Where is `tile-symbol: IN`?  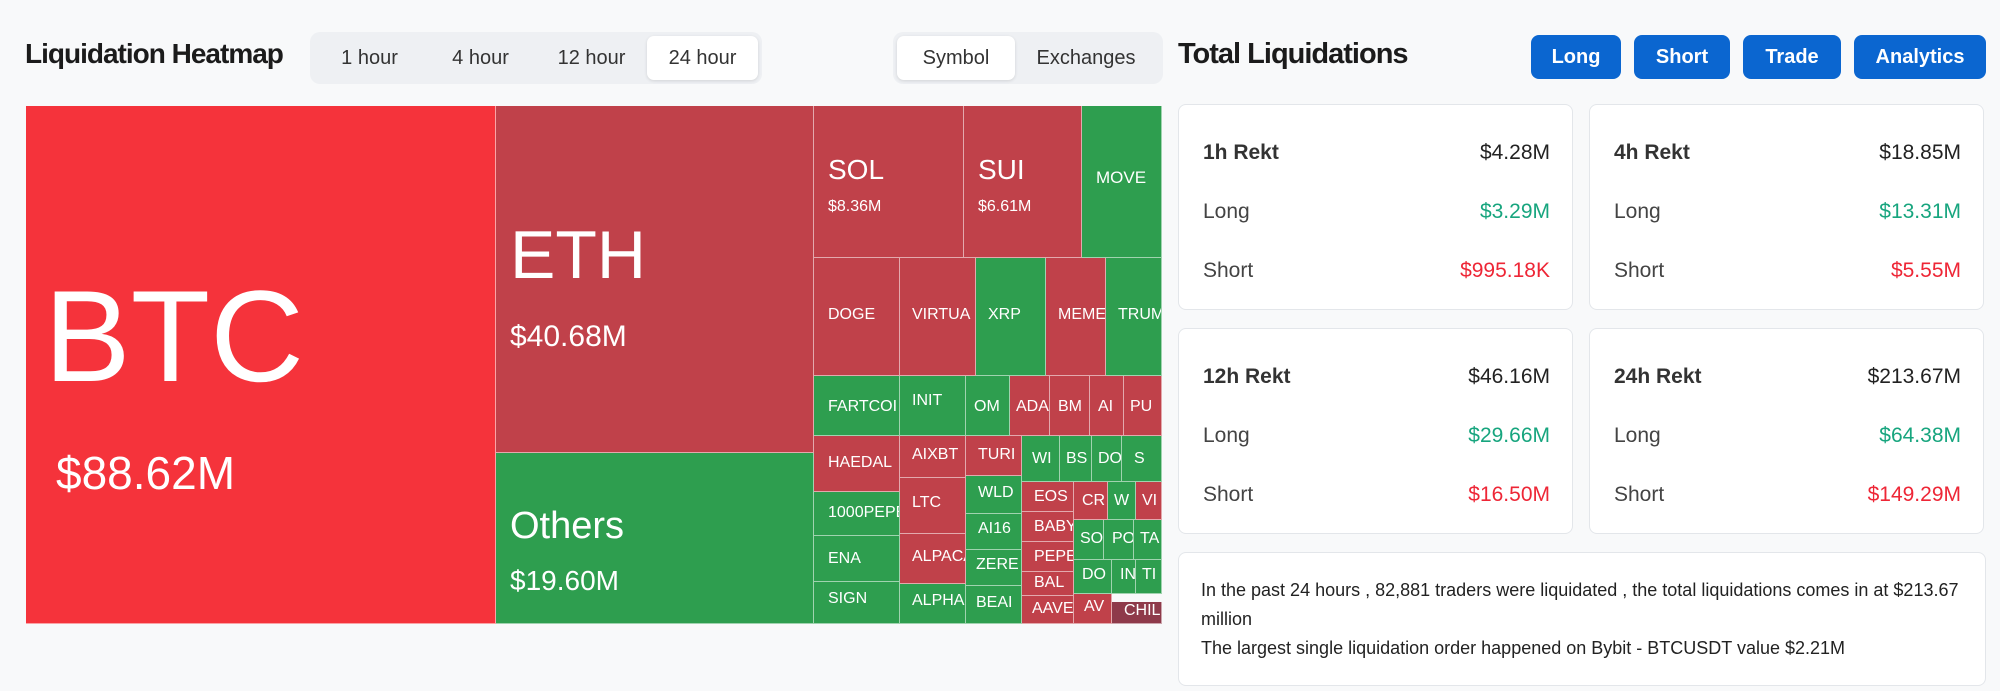
tile-symbol: IN is located at coordinates (1128, 574).